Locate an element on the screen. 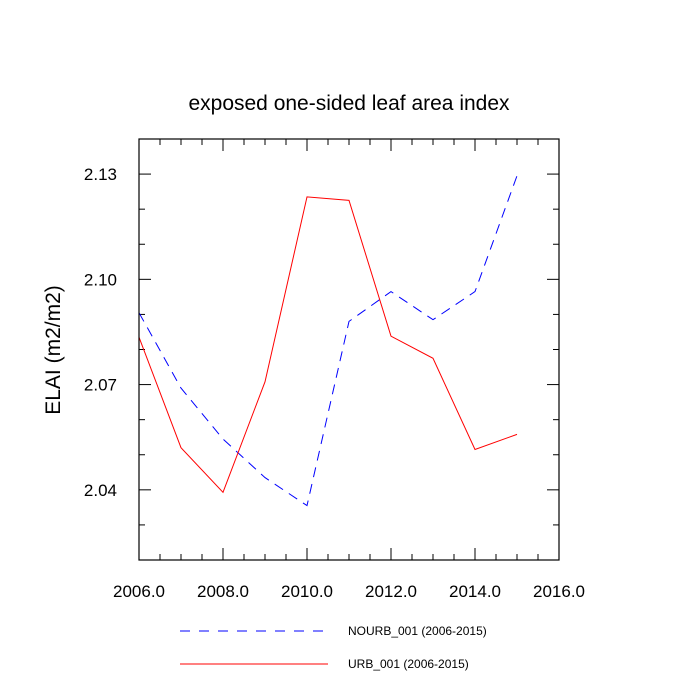  y-tick-label: 2.07 is located at coordinates (100, 385).